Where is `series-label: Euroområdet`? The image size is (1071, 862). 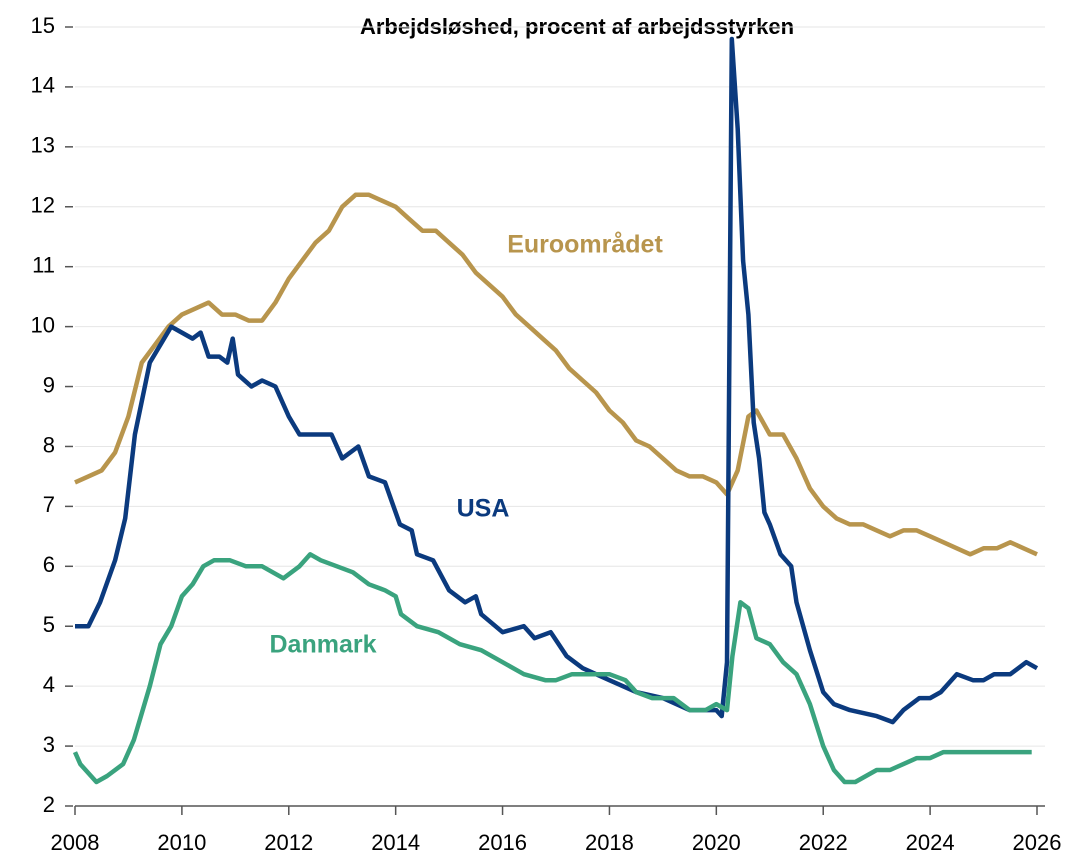
series-label: Euroområdet is located at coordinates (585, 245).